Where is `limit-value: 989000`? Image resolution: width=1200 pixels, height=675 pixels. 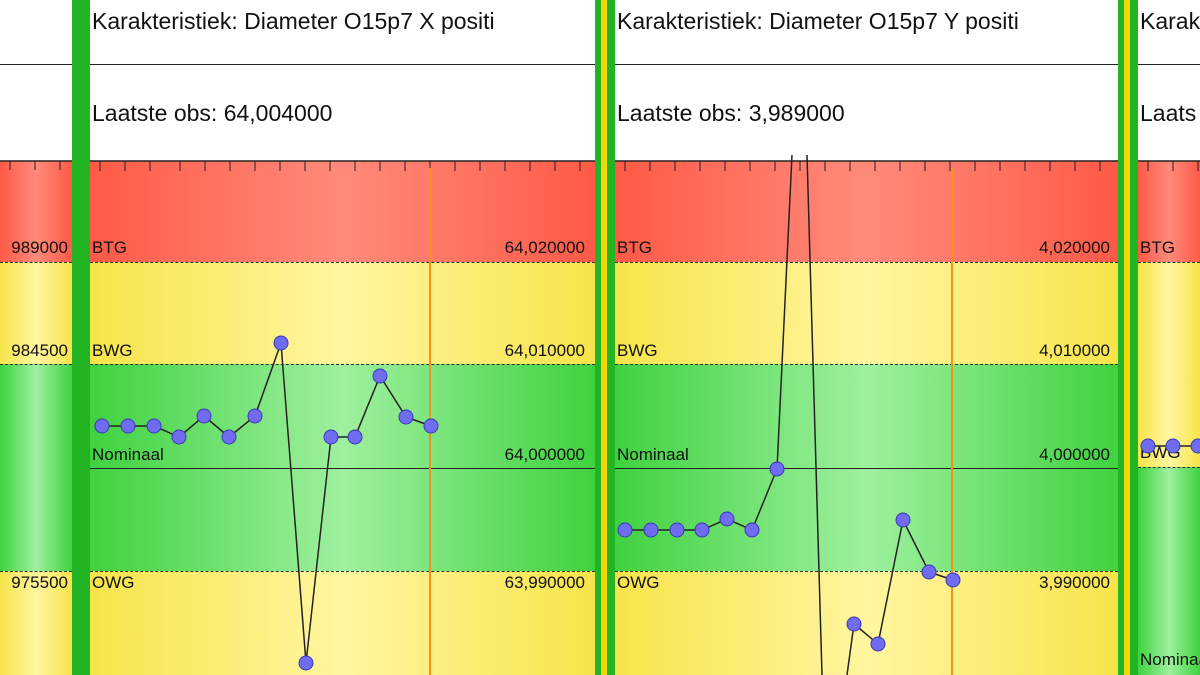 limit-value: 989000 is located at coordinates (39, 247).